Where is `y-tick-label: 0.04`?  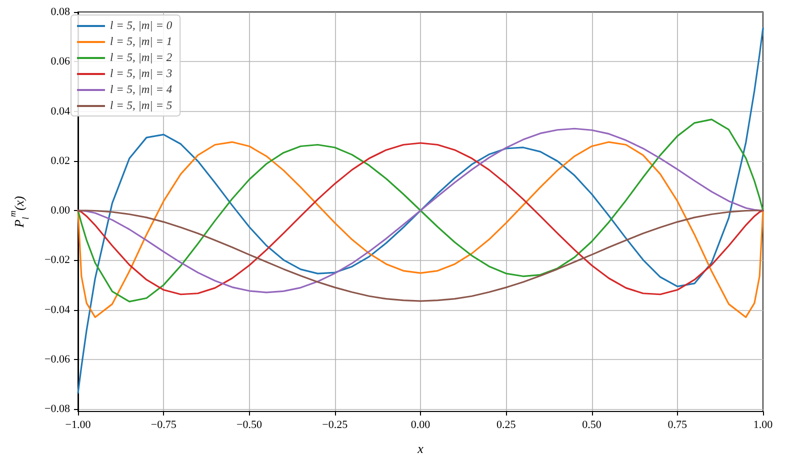 y-tick-label: 0.04 is located at coordinates (60, 111).